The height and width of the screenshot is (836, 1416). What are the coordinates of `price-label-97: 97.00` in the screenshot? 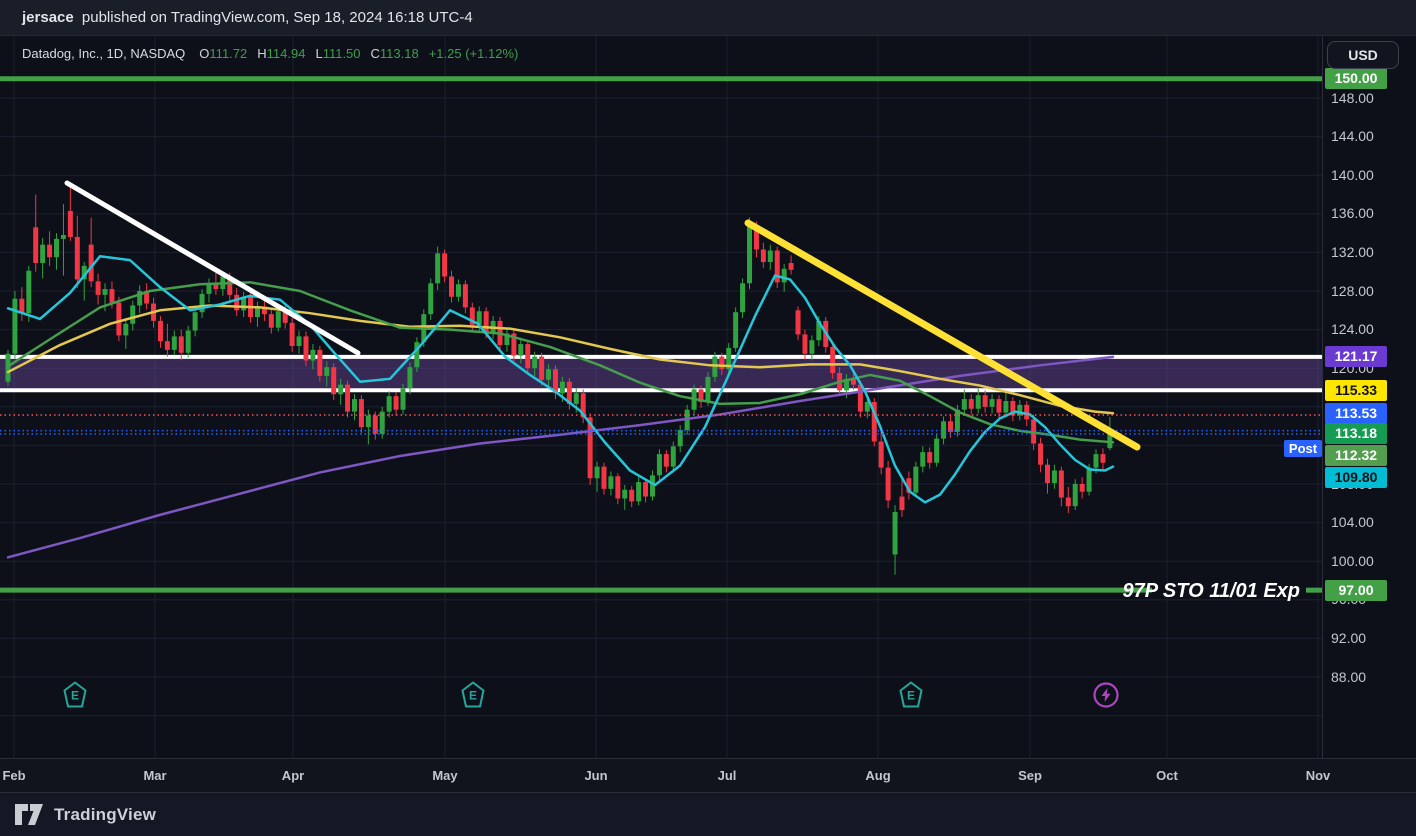 It's located at (1356, 590).